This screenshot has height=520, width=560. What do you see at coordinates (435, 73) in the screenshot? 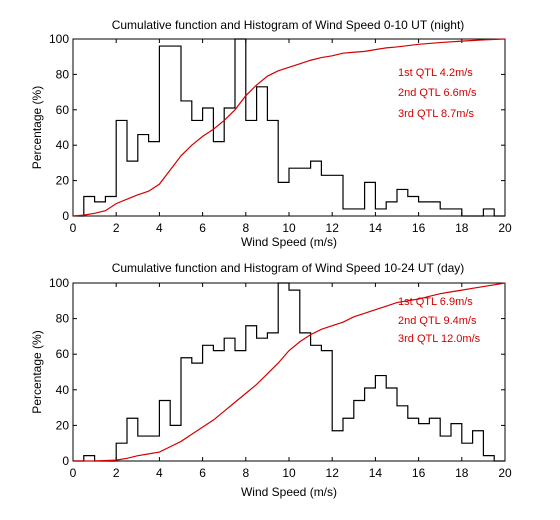
I see `quartile-1-label: 1st QTL 4.2m/s` at bounding box center [435, 73].